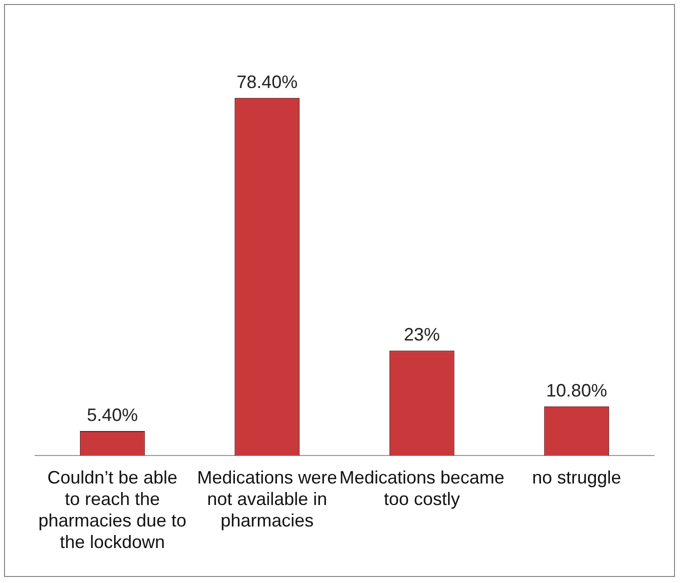 The image size is (681, 583). I want to click on x-tick-label: no struggle, so click(577, 477).